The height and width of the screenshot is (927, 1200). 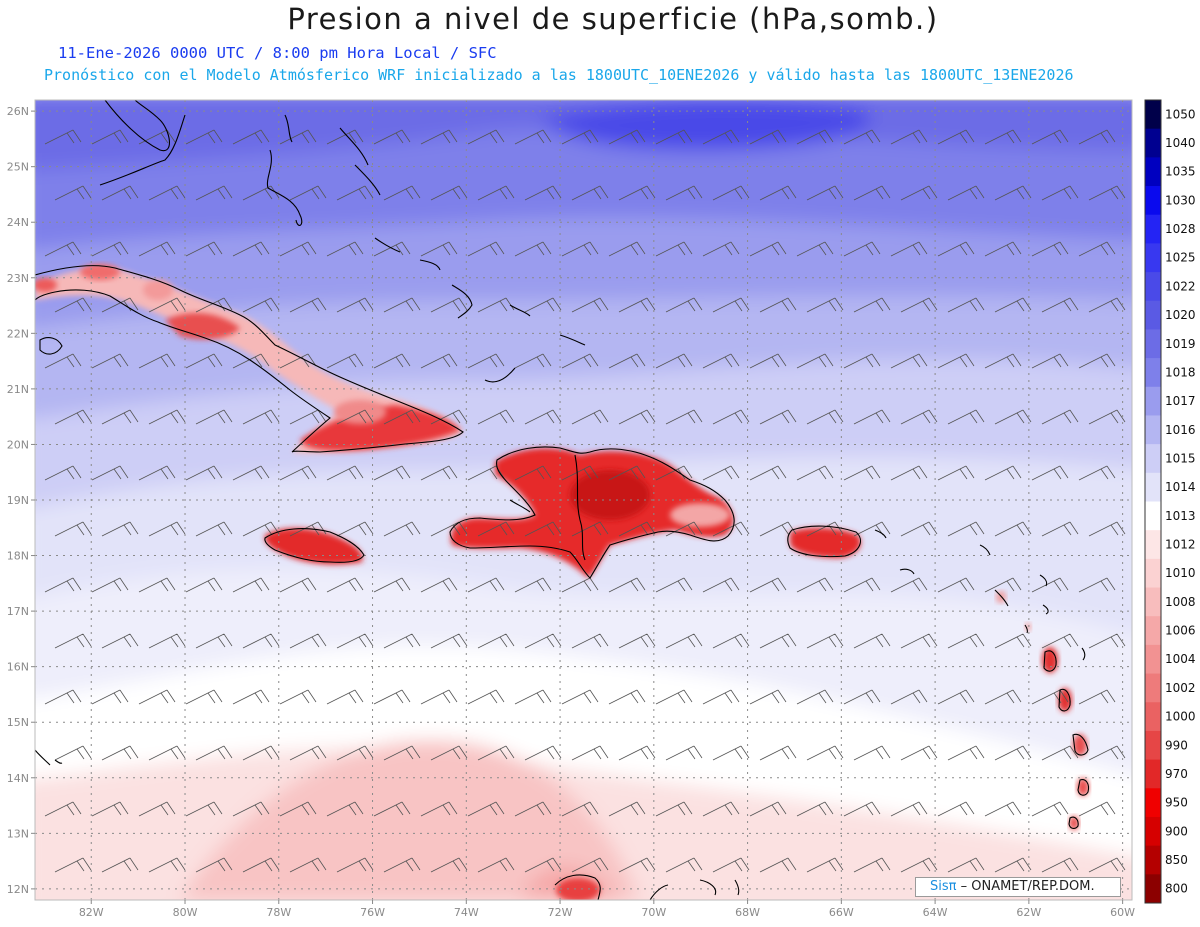 What do you see at coordinates (18, 889) in the screenshot?
I see `lat-tick-label: 12N` at bounding box center [18, 889].